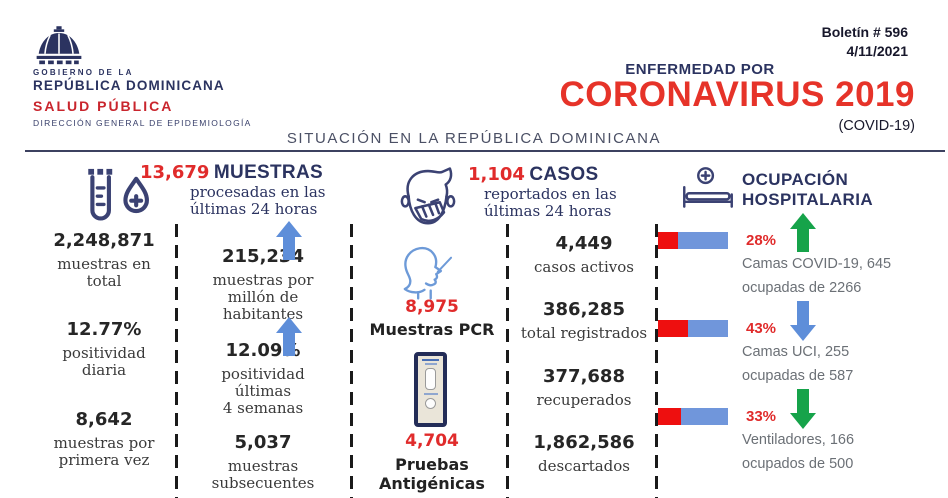 This screenshot has width=948, height=498. What do you see at coordinates (263, 442) in the screenshot?
I see `stat-value: 5,037` at bounding box center [263, 442].